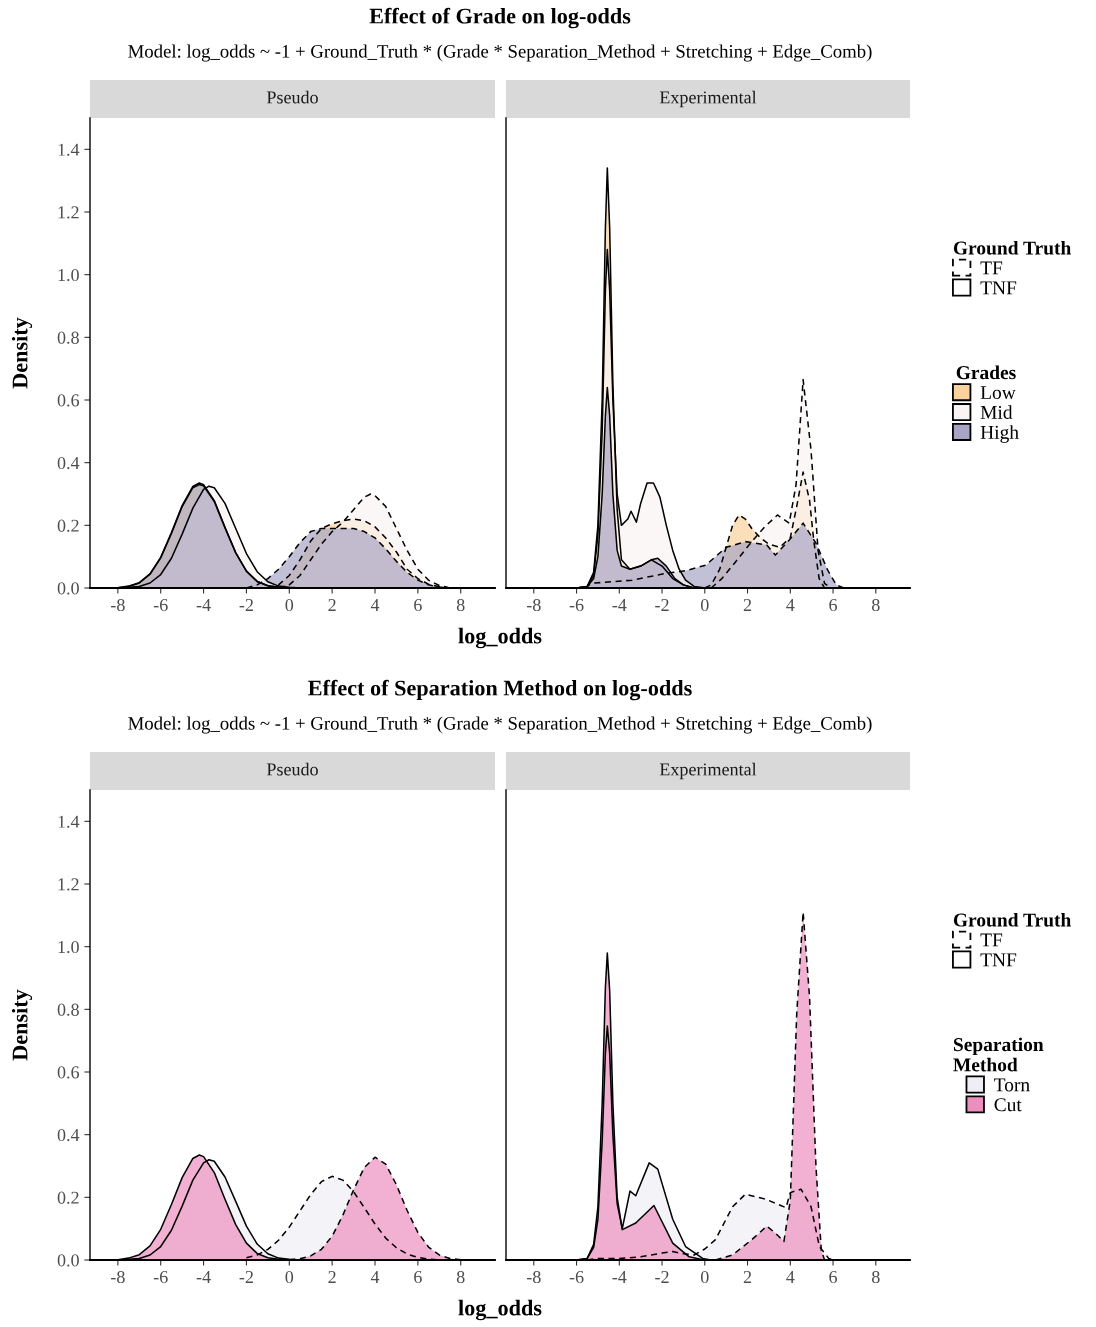 This screenshot has width=1096, height=1327. What do you see at coordinates (1012, 1085) in the screenshot?
I see `legend-label: Torn` at bounding box center [1012, 1085].